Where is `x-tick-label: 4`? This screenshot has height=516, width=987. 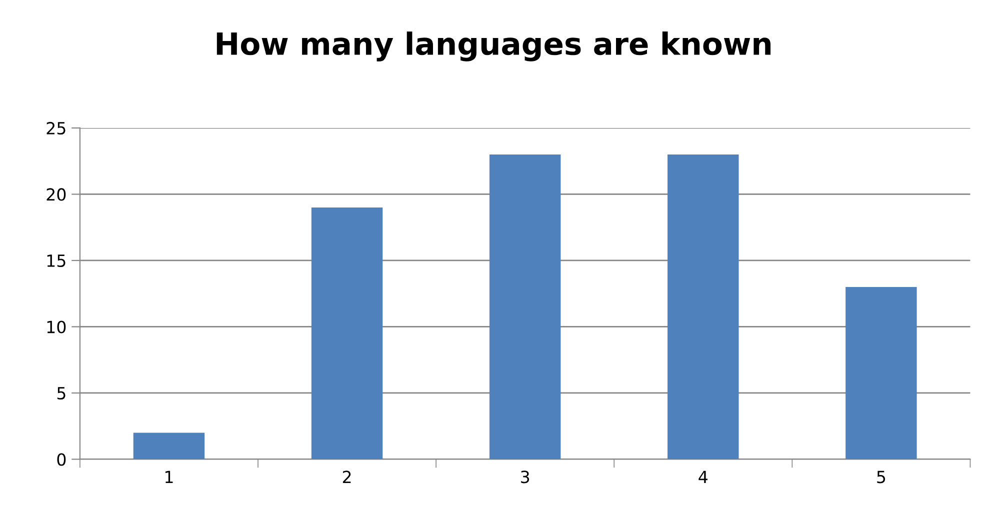 x-tick-label: 4 is located at coordinates (703, 477).